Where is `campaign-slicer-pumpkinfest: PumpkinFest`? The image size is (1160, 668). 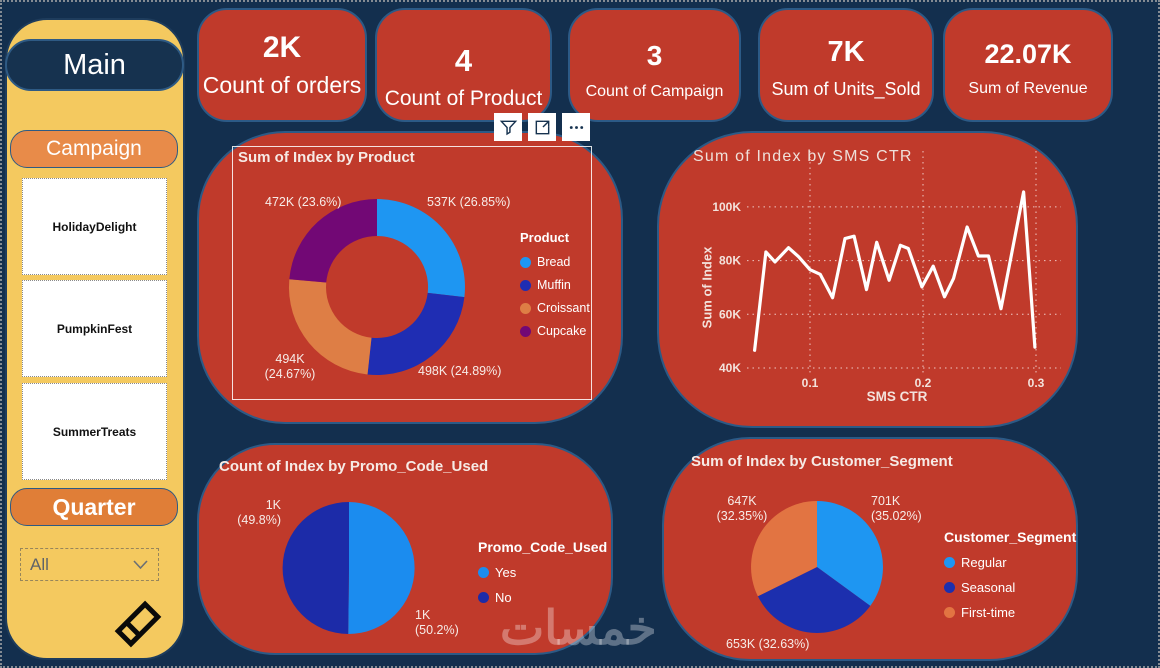
campaign-slicer-pumpkinfest: PumpkinFest is located at coordinates (94, 328).